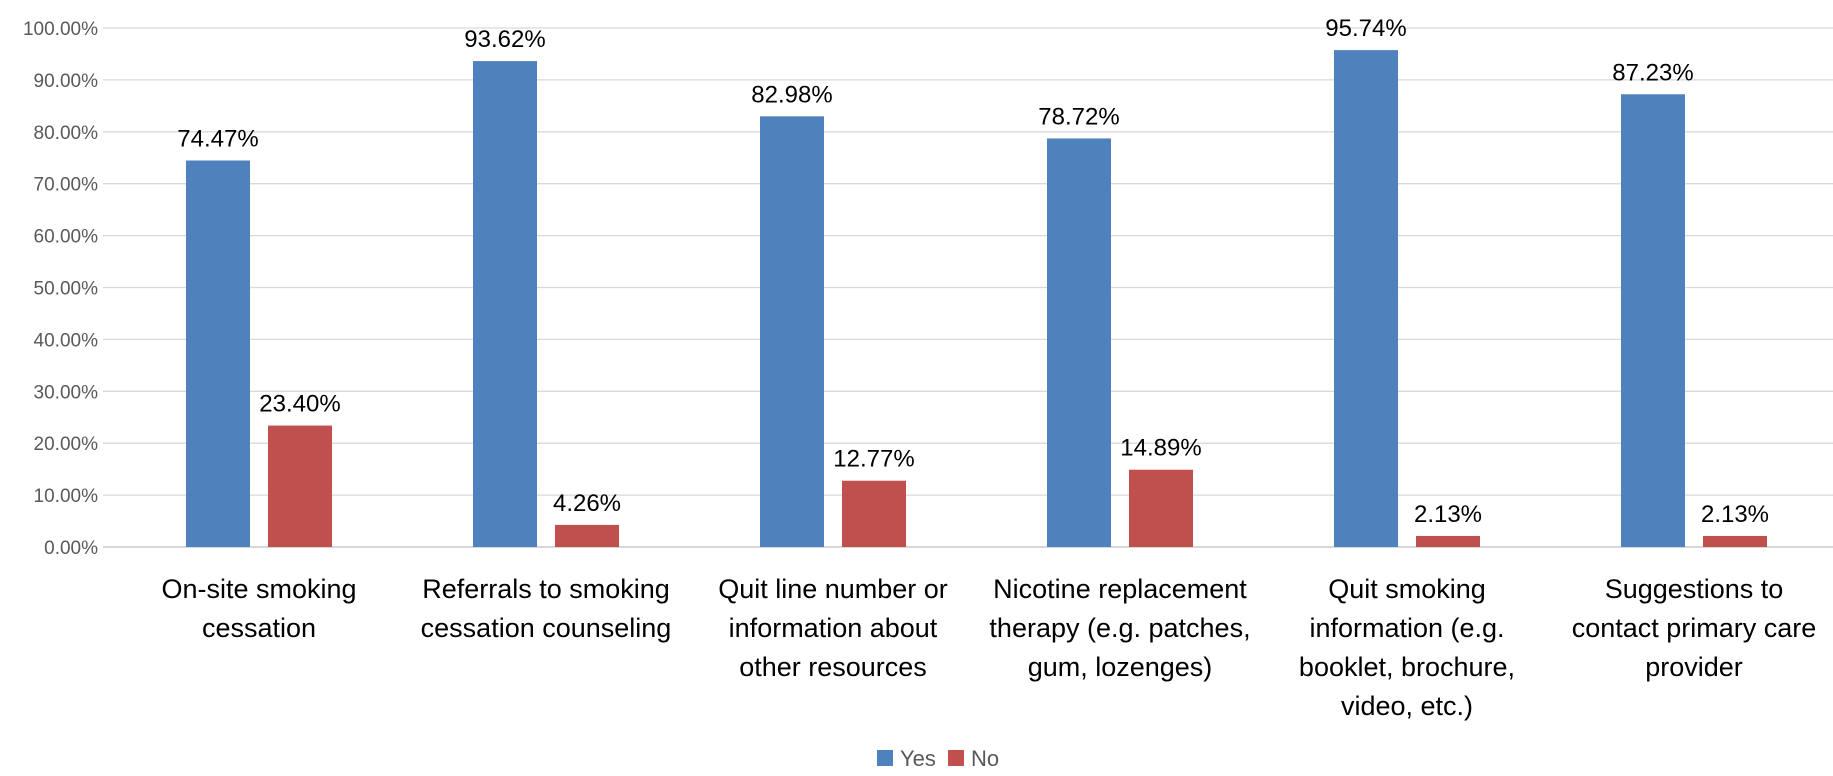 This screenshot has width=1833, height=776. I want to click on category-label: On-site smoking, so click(258, 589).